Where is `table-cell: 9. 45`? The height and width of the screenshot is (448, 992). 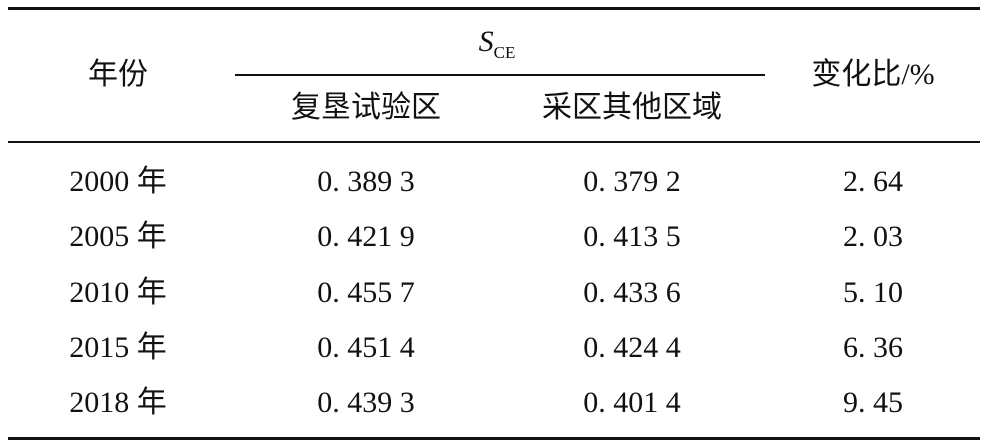
table-cell: 9. 45 is located at coordinates (873, 403).